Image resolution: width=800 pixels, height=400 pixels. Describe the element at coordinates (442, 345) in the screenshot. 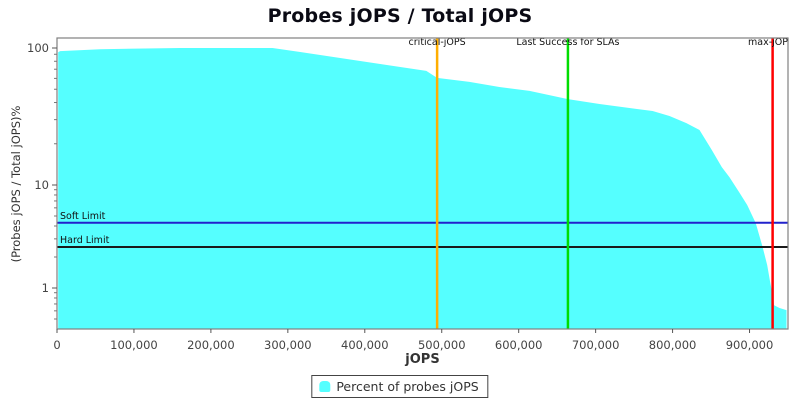

I see `x-tick-label: 500,000` at that location.